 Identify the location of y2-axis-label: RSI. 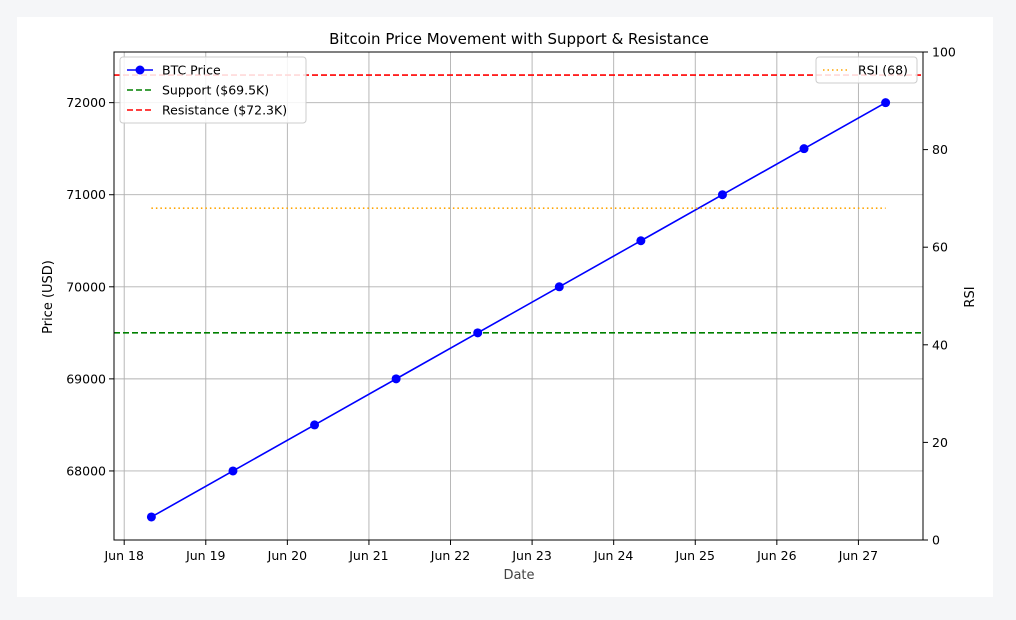
(970, 296).